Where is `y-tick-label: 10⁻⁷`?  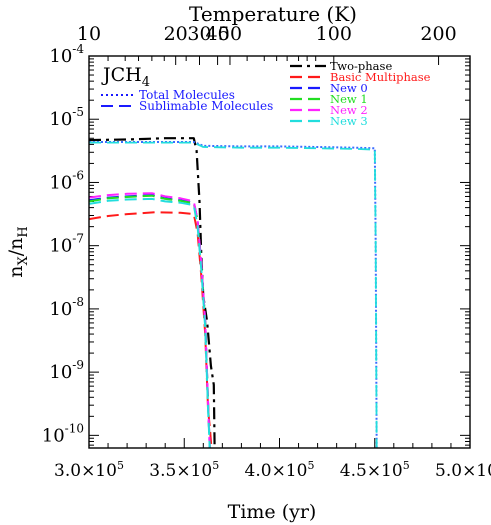
y-tick-label: 10⁻⁷ is located at coordinates (66, 244).